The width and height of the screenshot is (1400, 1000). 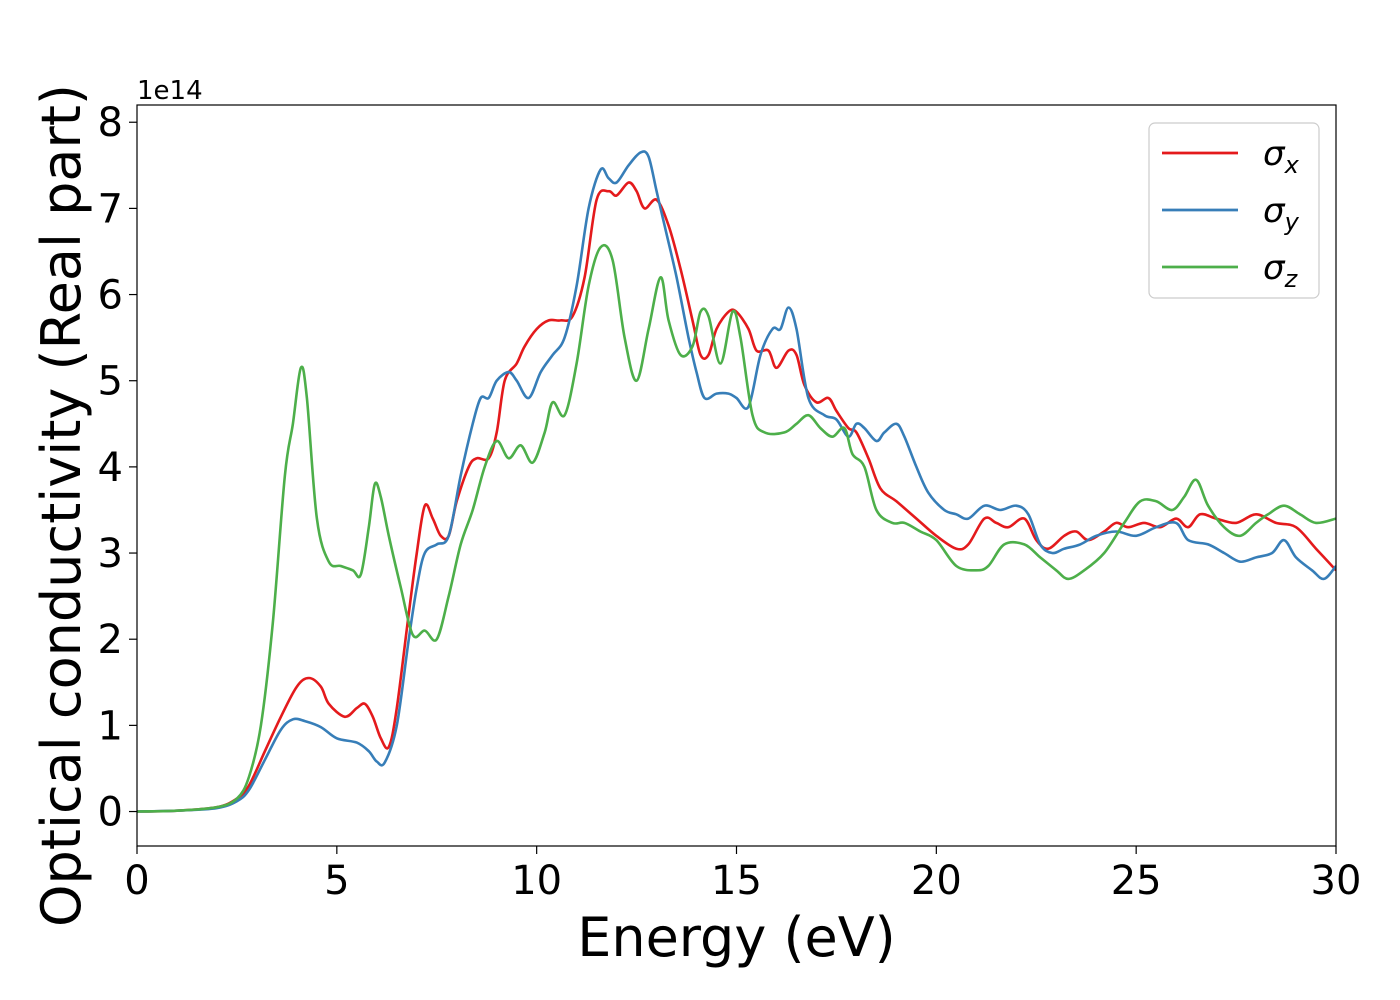 I want to click on x-axis: 0 5 10 15 20 25 30, so click(x=742, y=875).